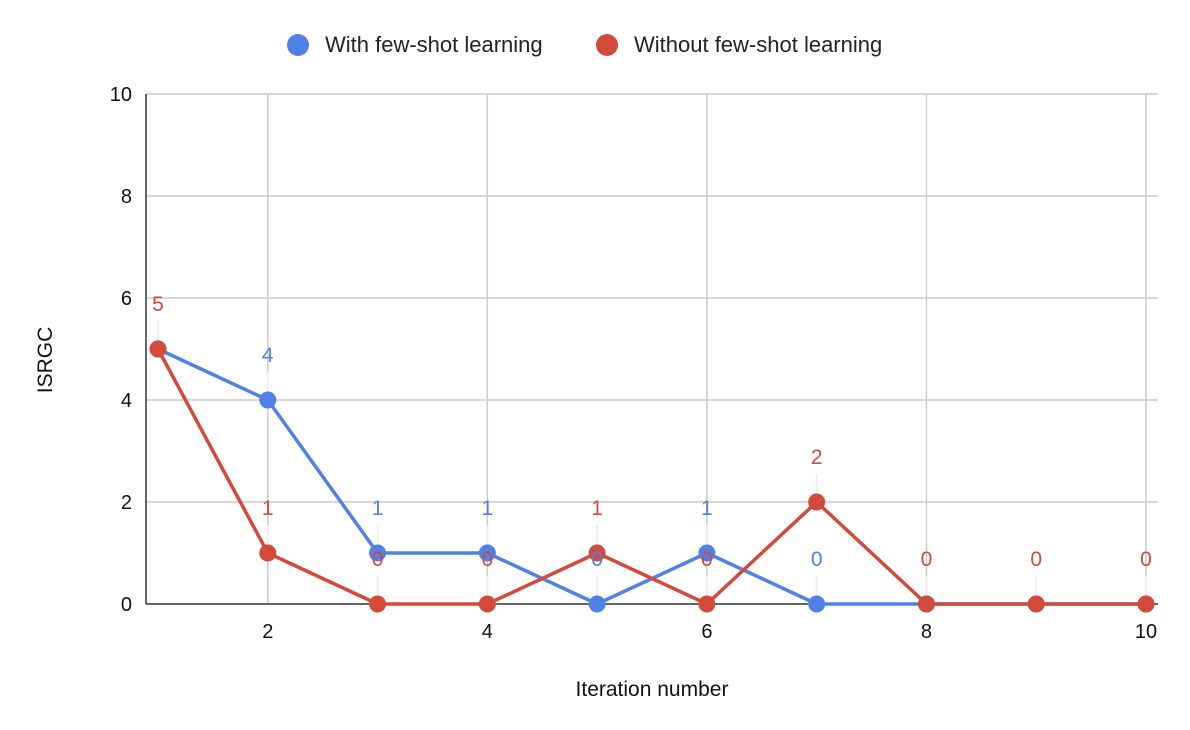 This screenshot has height=730, width=1190. I want to click on y-tick-label-8: 8, so click(126, 197).